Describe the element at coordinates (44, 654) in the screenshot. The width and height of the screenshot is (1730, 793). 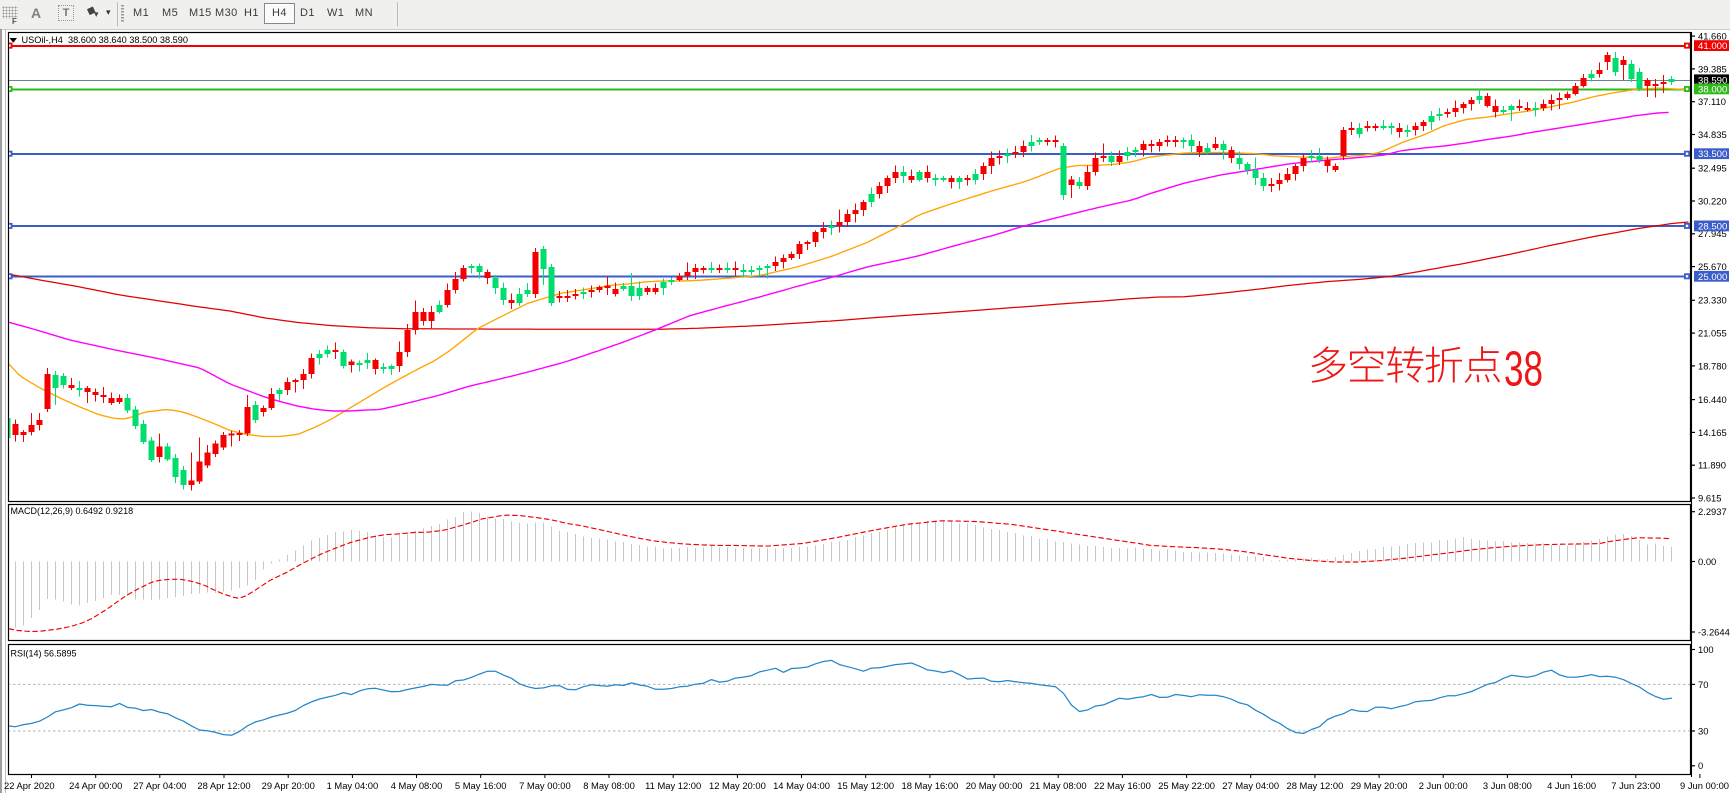
I see `svg-text: RSI(14) 56.5895` at that location.